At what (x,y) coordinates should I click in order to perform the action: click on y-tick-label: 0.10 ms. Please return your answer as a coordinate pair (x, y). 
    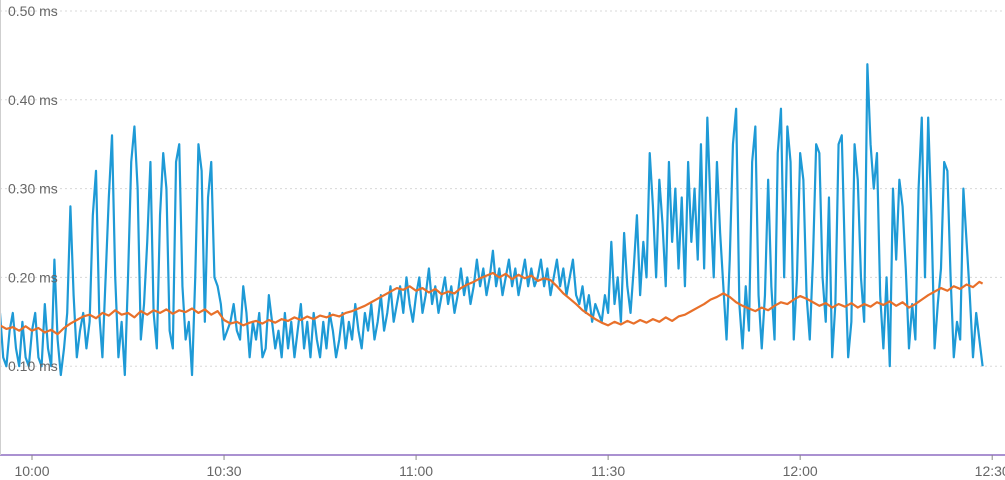
    Looking at the image, I should click on (33, 366).